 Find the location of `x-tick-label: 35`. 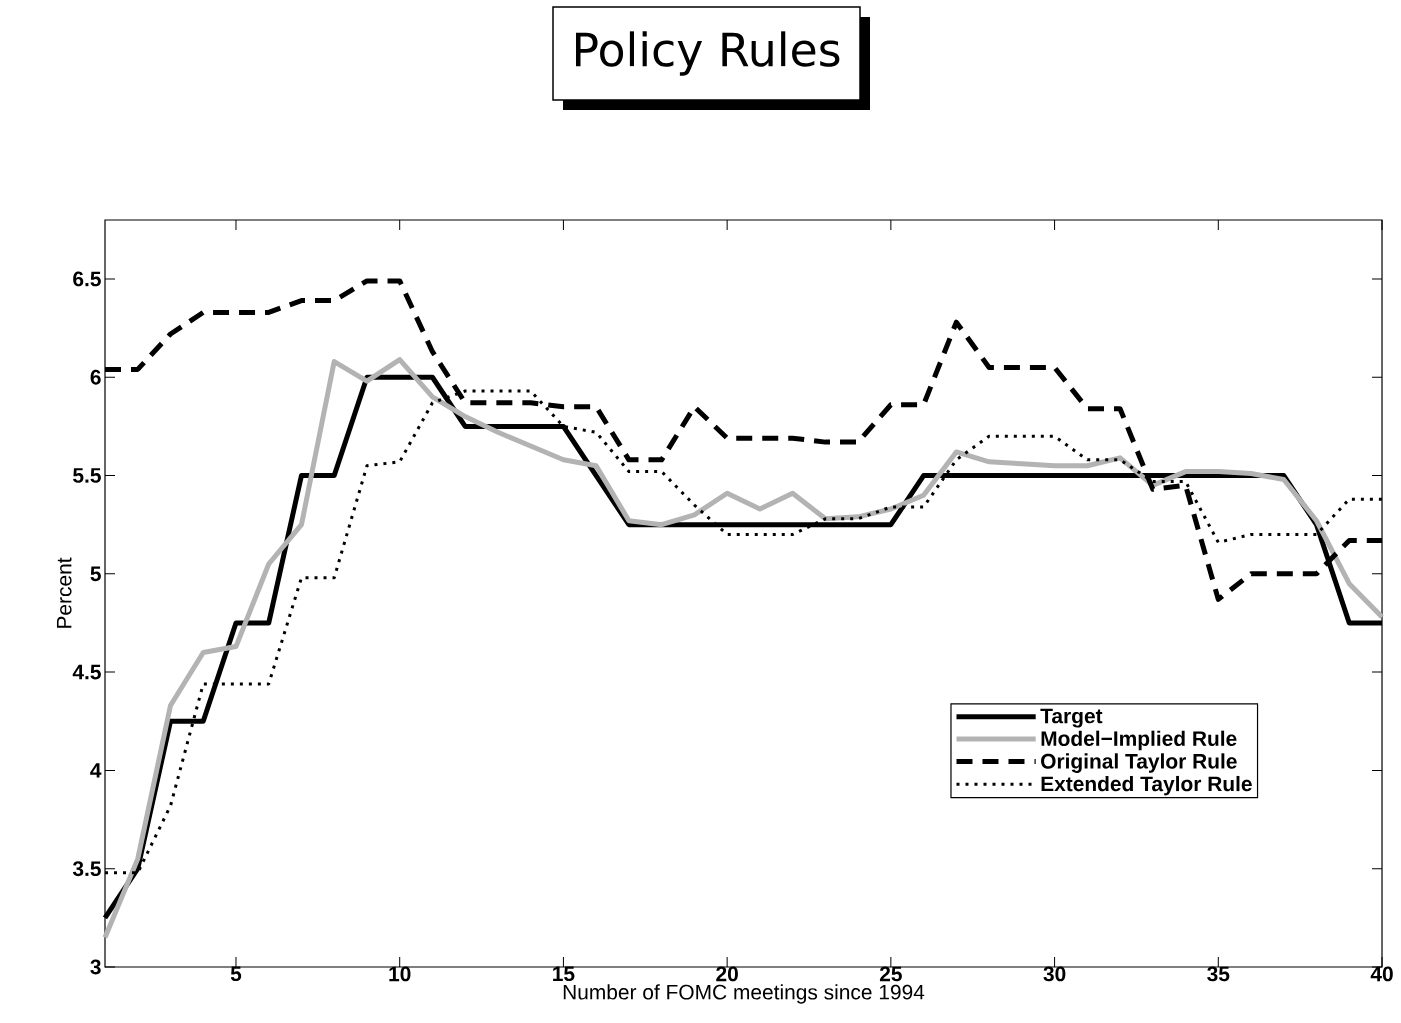

x-tick-label: 35 is located at coordinates (1218, 974).